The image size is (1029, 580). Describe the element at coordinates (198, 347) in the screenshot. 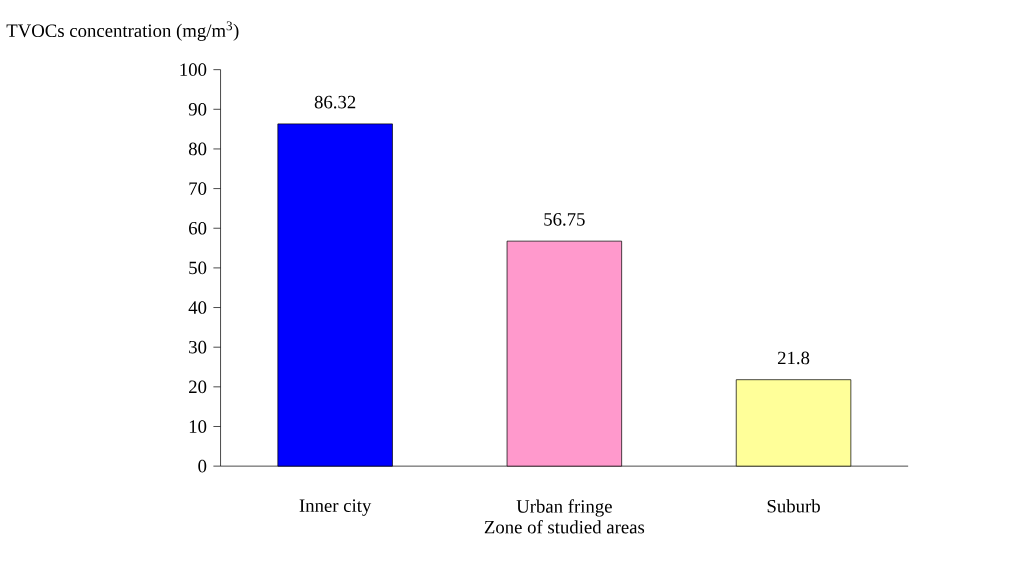

I see `y-tick-label: 30` at that location.